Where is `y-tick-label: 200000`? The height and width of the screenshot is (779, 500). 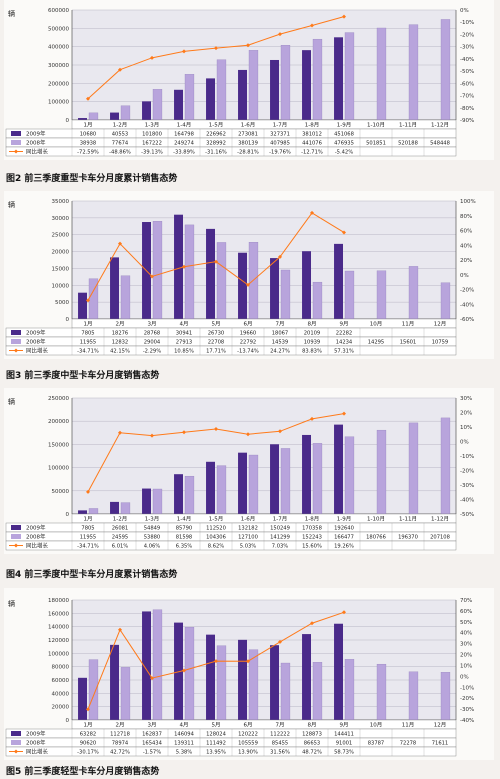 y-tick-label: 200000 is located at coordinates (58, 84).